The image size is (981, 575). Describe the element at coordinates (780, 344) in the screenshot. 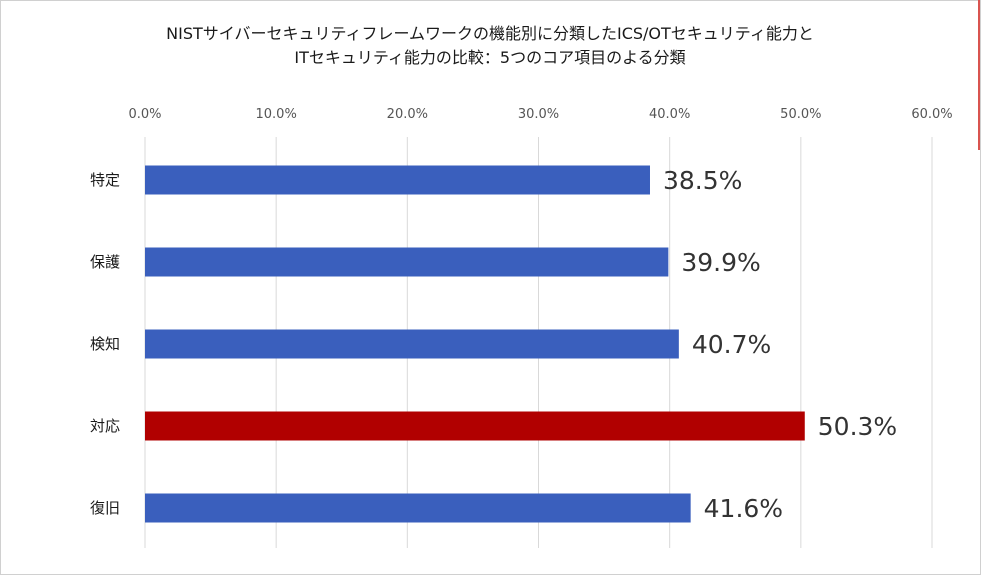

I see `data-labels: 38.5% 39.9% 40.7% 50.3% 41.6%` at that location.